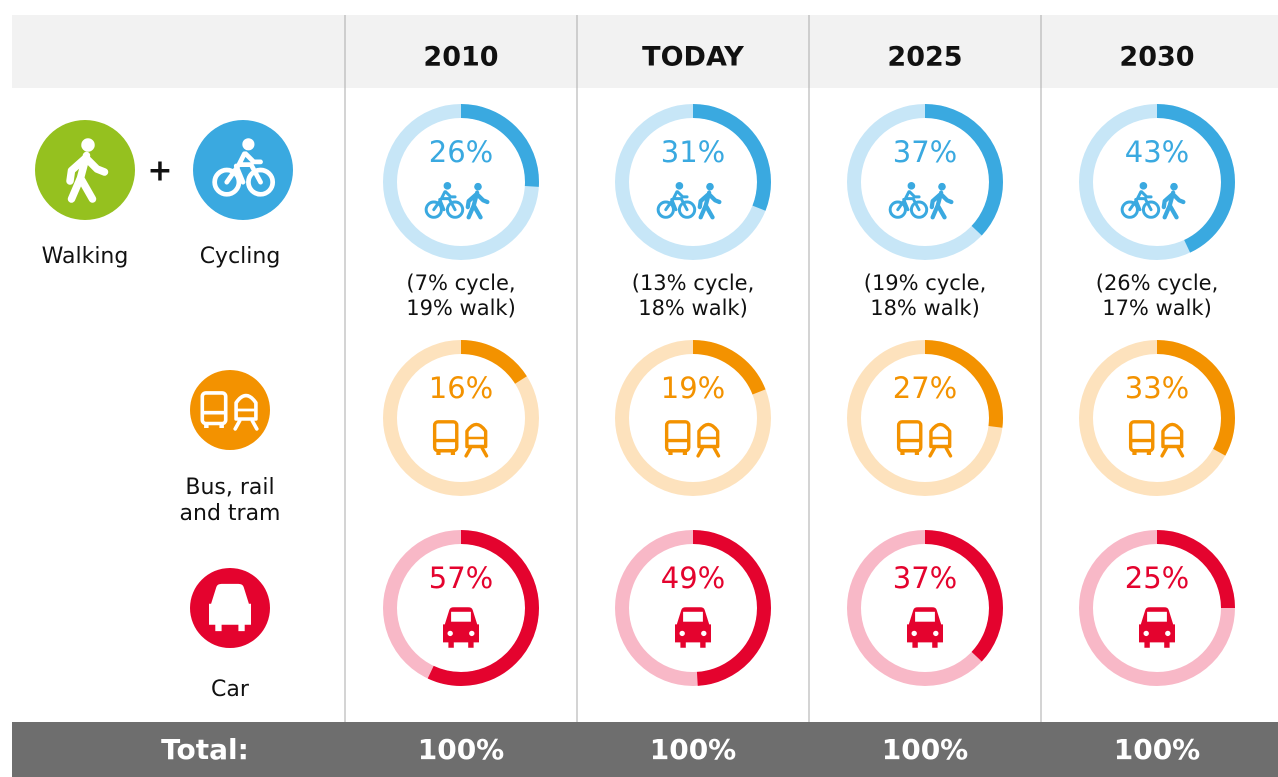 The width and height of the screenshot is (1278, 777). What do you see at coordinates (229, 487) in the screenshot?
I see `mode-label: Bus, rail` at bounding box center [229, 487].